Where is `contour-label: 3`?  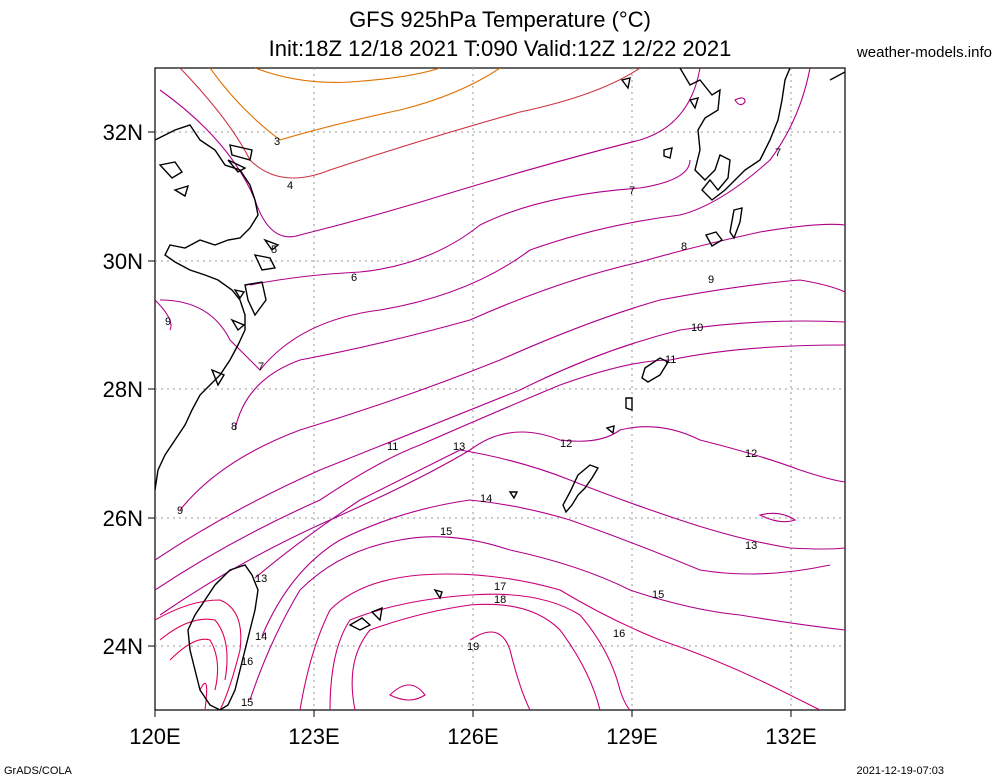 contour-label: 3 is located at coordinates (277, 142).